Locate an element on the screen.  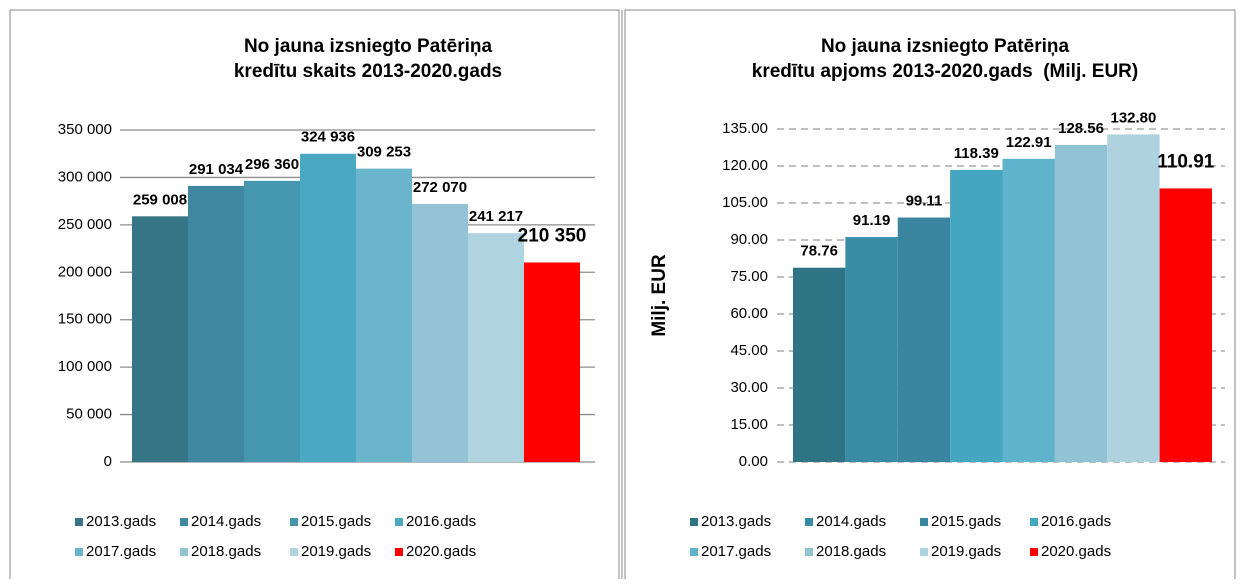
y-tick-label: 45.00 is located at coordinates (749, 350).